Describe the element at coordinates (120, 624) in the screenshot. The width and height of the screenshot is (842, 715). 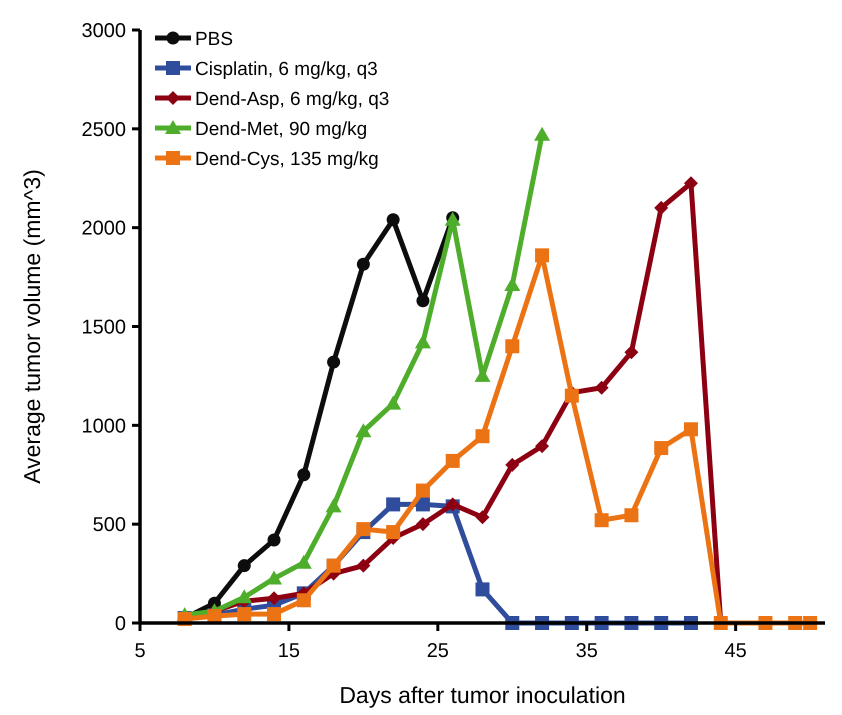
I see `y-tick-label: 0` at that location.